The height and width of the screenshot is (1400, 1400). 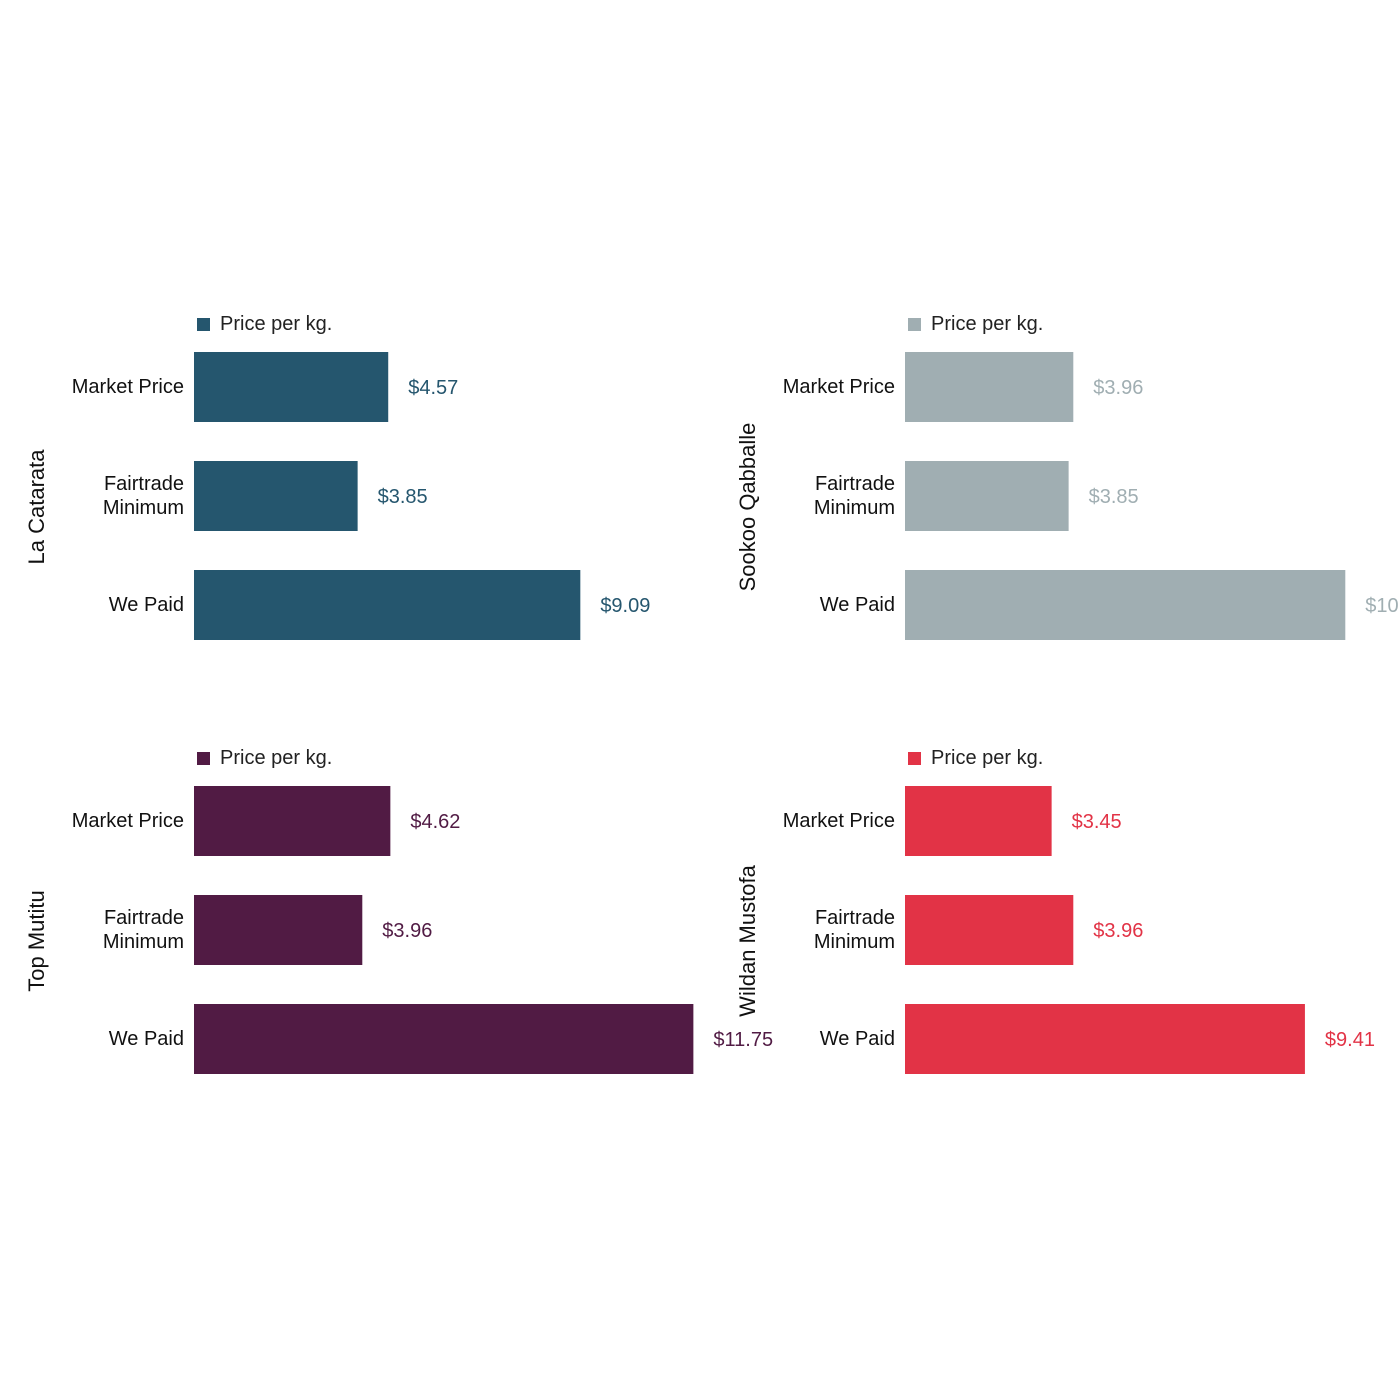 What do you see at coordinates (1097, 822) in the screenshot?
I see `data-label: $3.45` at bounding box center [1097, 822].